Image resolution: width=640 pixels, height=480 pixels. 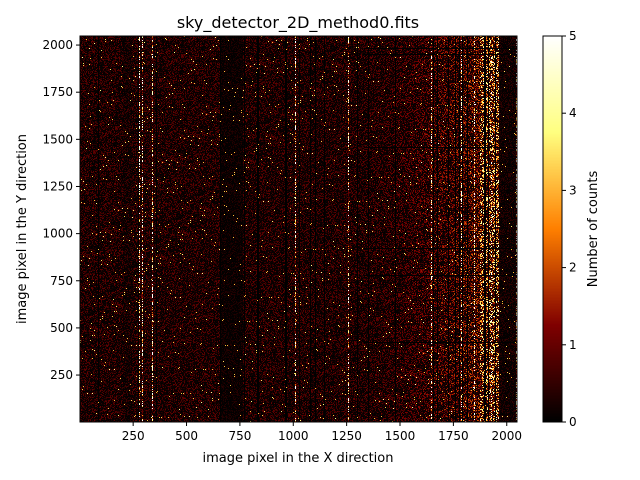 I want to click on colorbar-frame, so click(x=552, y=229).